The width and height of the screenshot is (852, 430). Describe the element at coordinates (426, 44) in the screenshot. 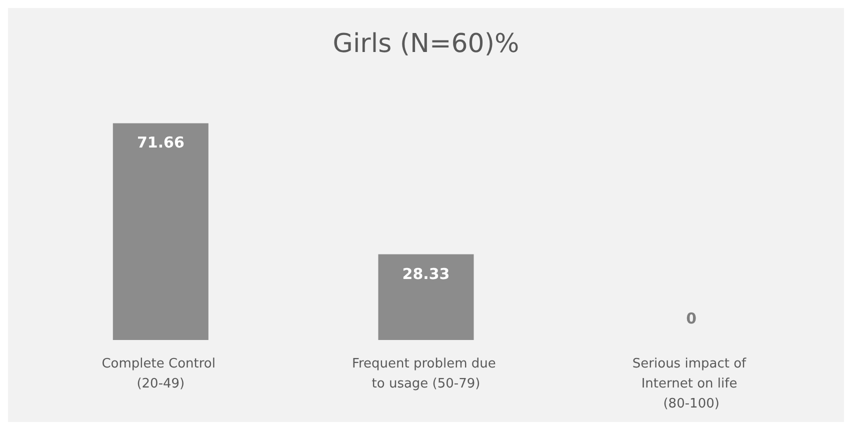

I see `chart-title: Girls (N=60)%` at that location.